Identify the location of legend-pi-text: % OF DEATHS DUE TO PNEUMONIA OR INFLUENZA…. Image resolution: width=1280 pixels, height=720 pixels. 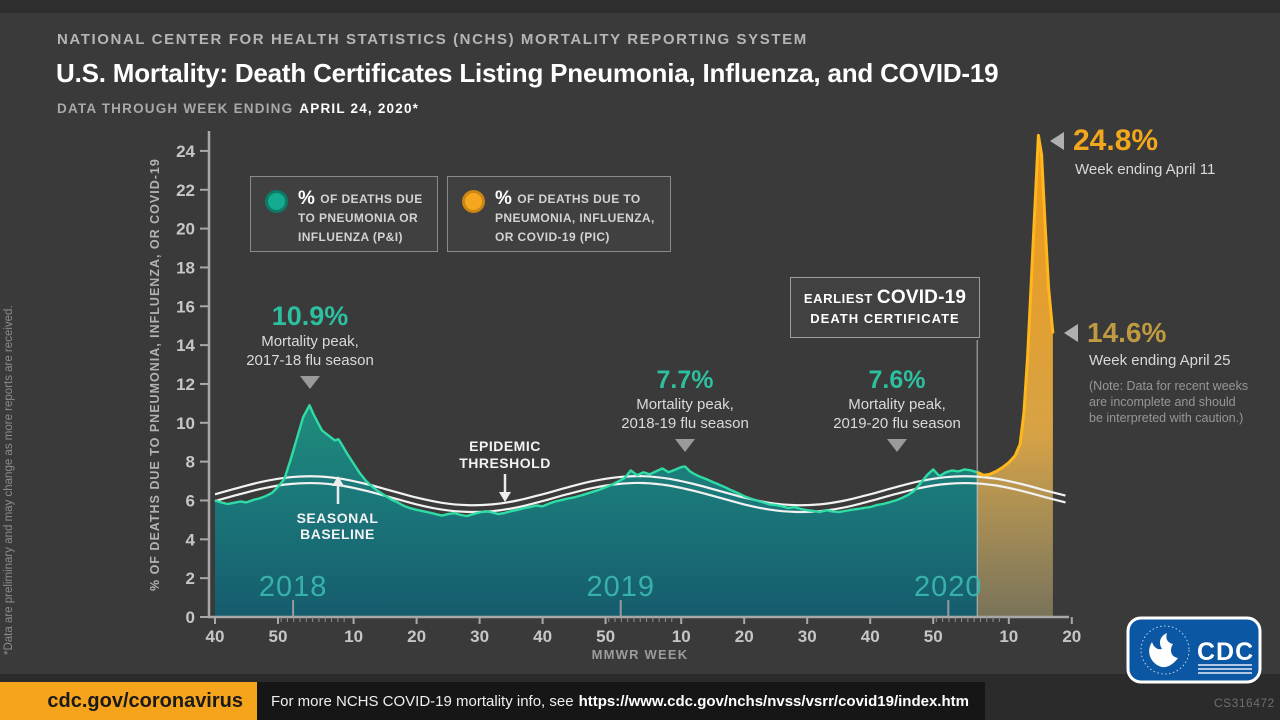
(360, 216).